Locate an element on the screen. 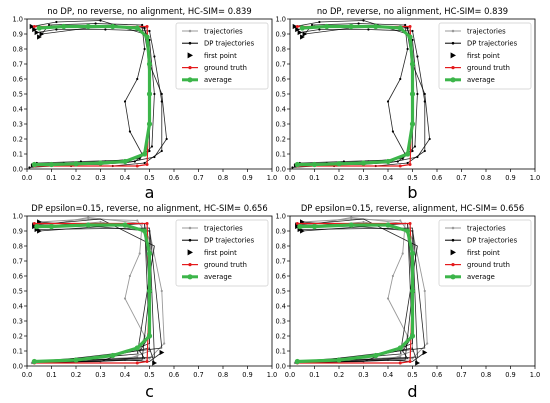 The image size is (550, 403). legend-box is located at coordinates (222, 253).